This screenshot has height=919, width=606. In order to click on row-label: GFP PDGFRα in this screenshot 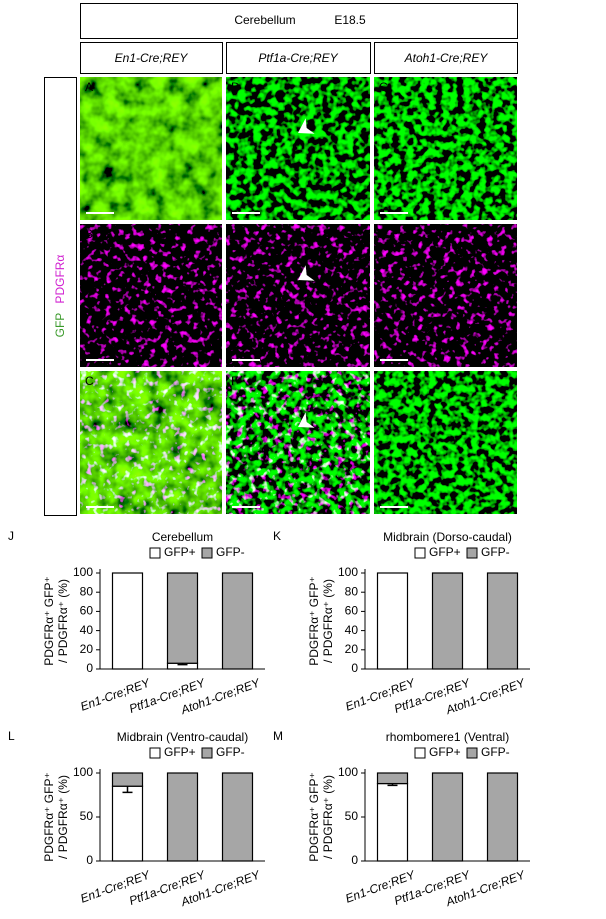, I will do `click(60, 296)`.